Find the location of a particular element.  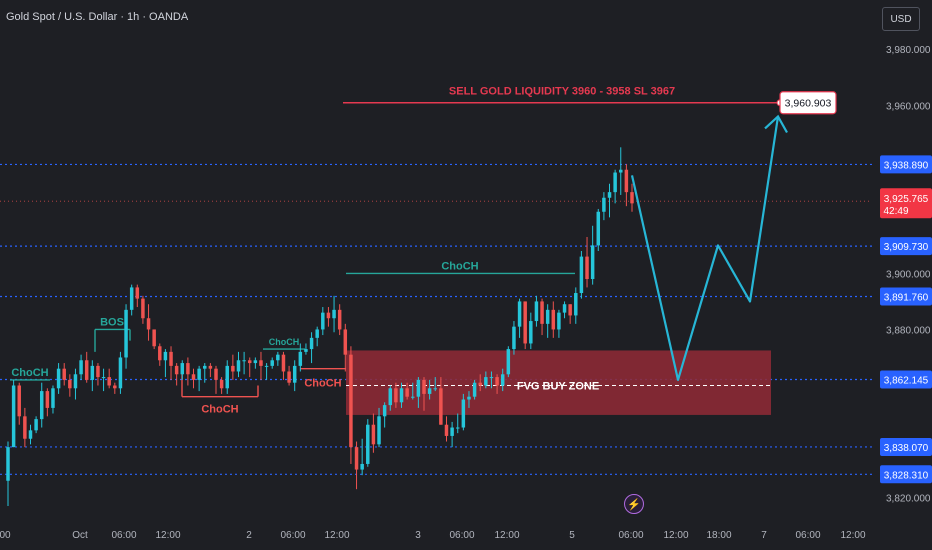

sell-liquidity-label: SELL GOLD LIQUIDITY 3960 - 3958 SL 3967 is located at coordinates (562, 92).